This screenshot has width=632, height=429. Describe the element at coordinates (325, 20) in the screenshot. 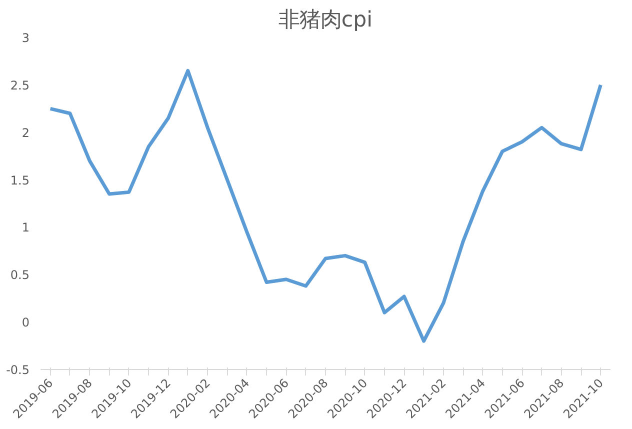

I see `chart-title: 非猪肉cpi` at that location.